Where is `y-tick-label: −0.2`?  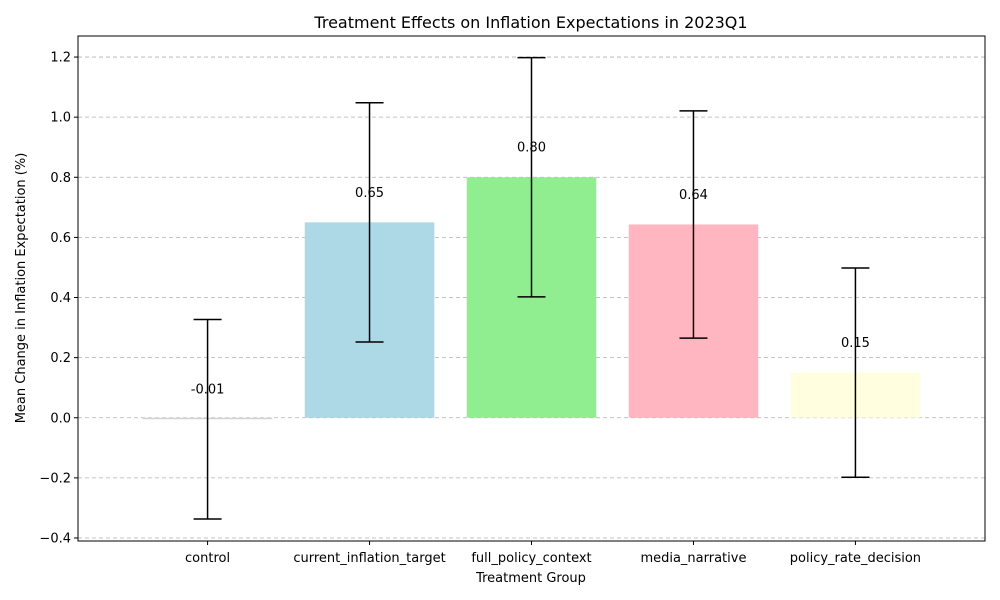
y-tick-label: −0.2 is located at coordinates (55, 478).